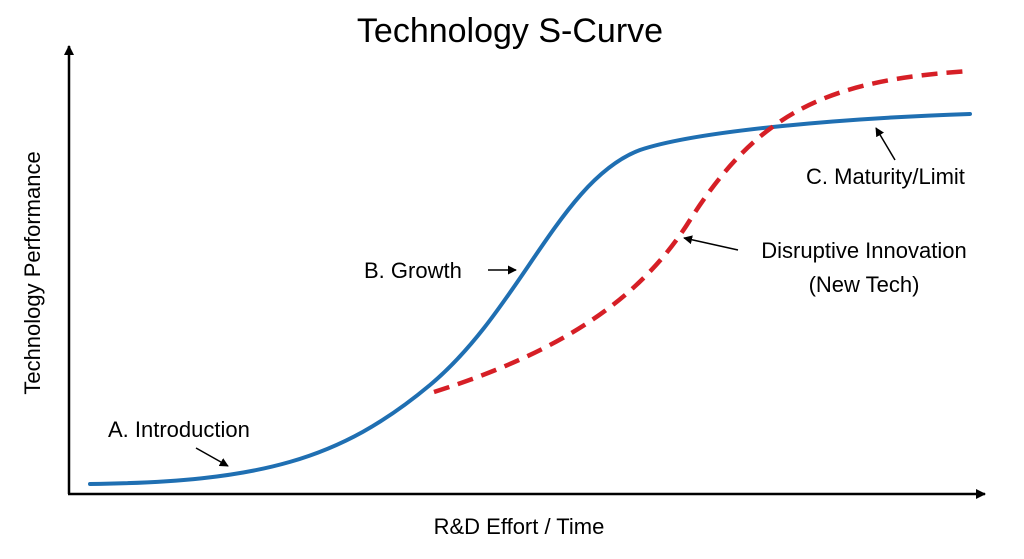 The height and width of the screenshot is (559, 1024). What do you see at coordinates (32, 272) in the screenshot?
I see `y-axis-label: Technology Performance` at bounding box center [32, 272].